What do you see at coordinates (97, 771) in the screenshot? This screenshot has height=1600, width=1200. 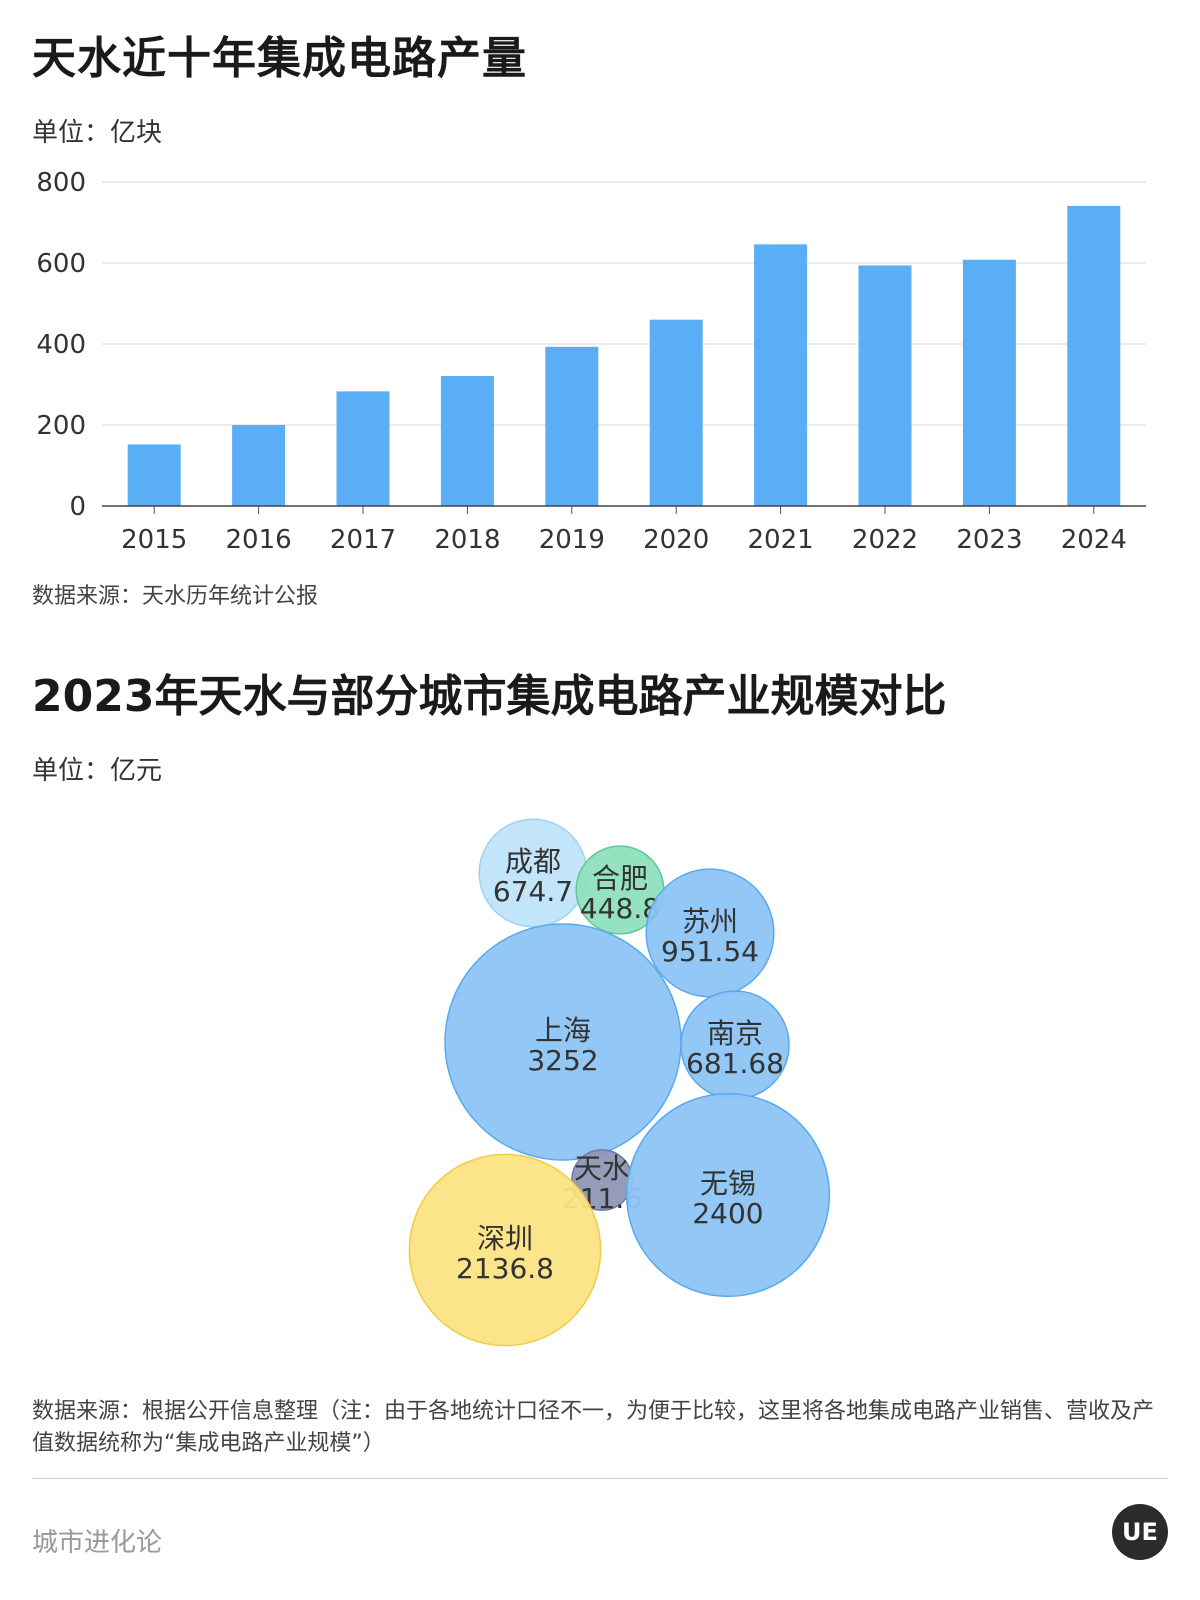 I see `chart2-unit-label: 单位：亿元` at bounding box center [97, 771].